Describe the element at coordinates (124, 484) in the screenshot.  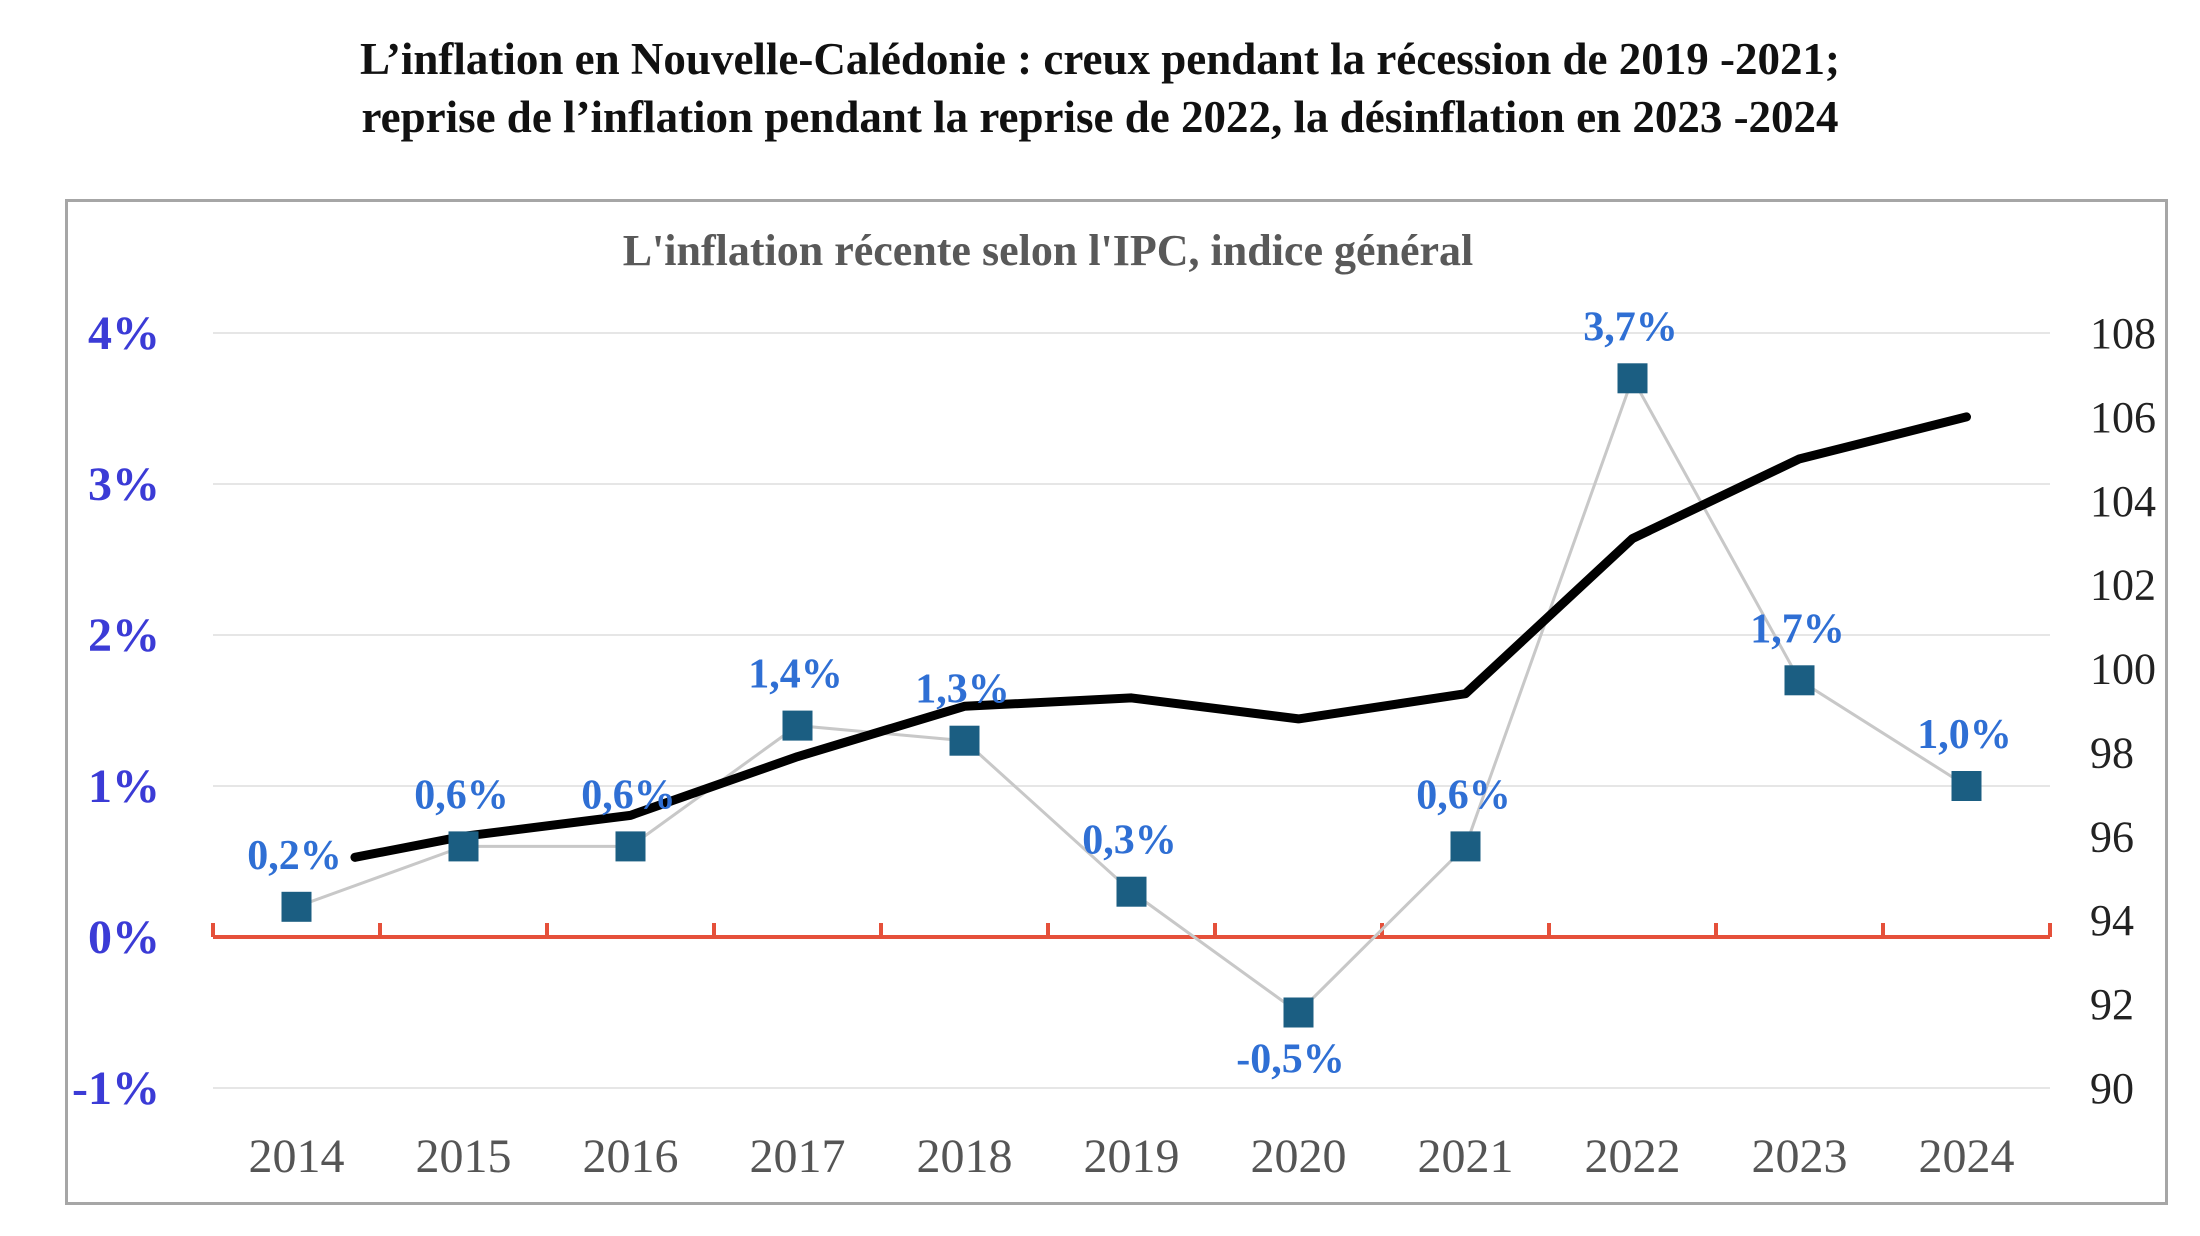
I see `left-axis-tick-label: 3%` at that location.